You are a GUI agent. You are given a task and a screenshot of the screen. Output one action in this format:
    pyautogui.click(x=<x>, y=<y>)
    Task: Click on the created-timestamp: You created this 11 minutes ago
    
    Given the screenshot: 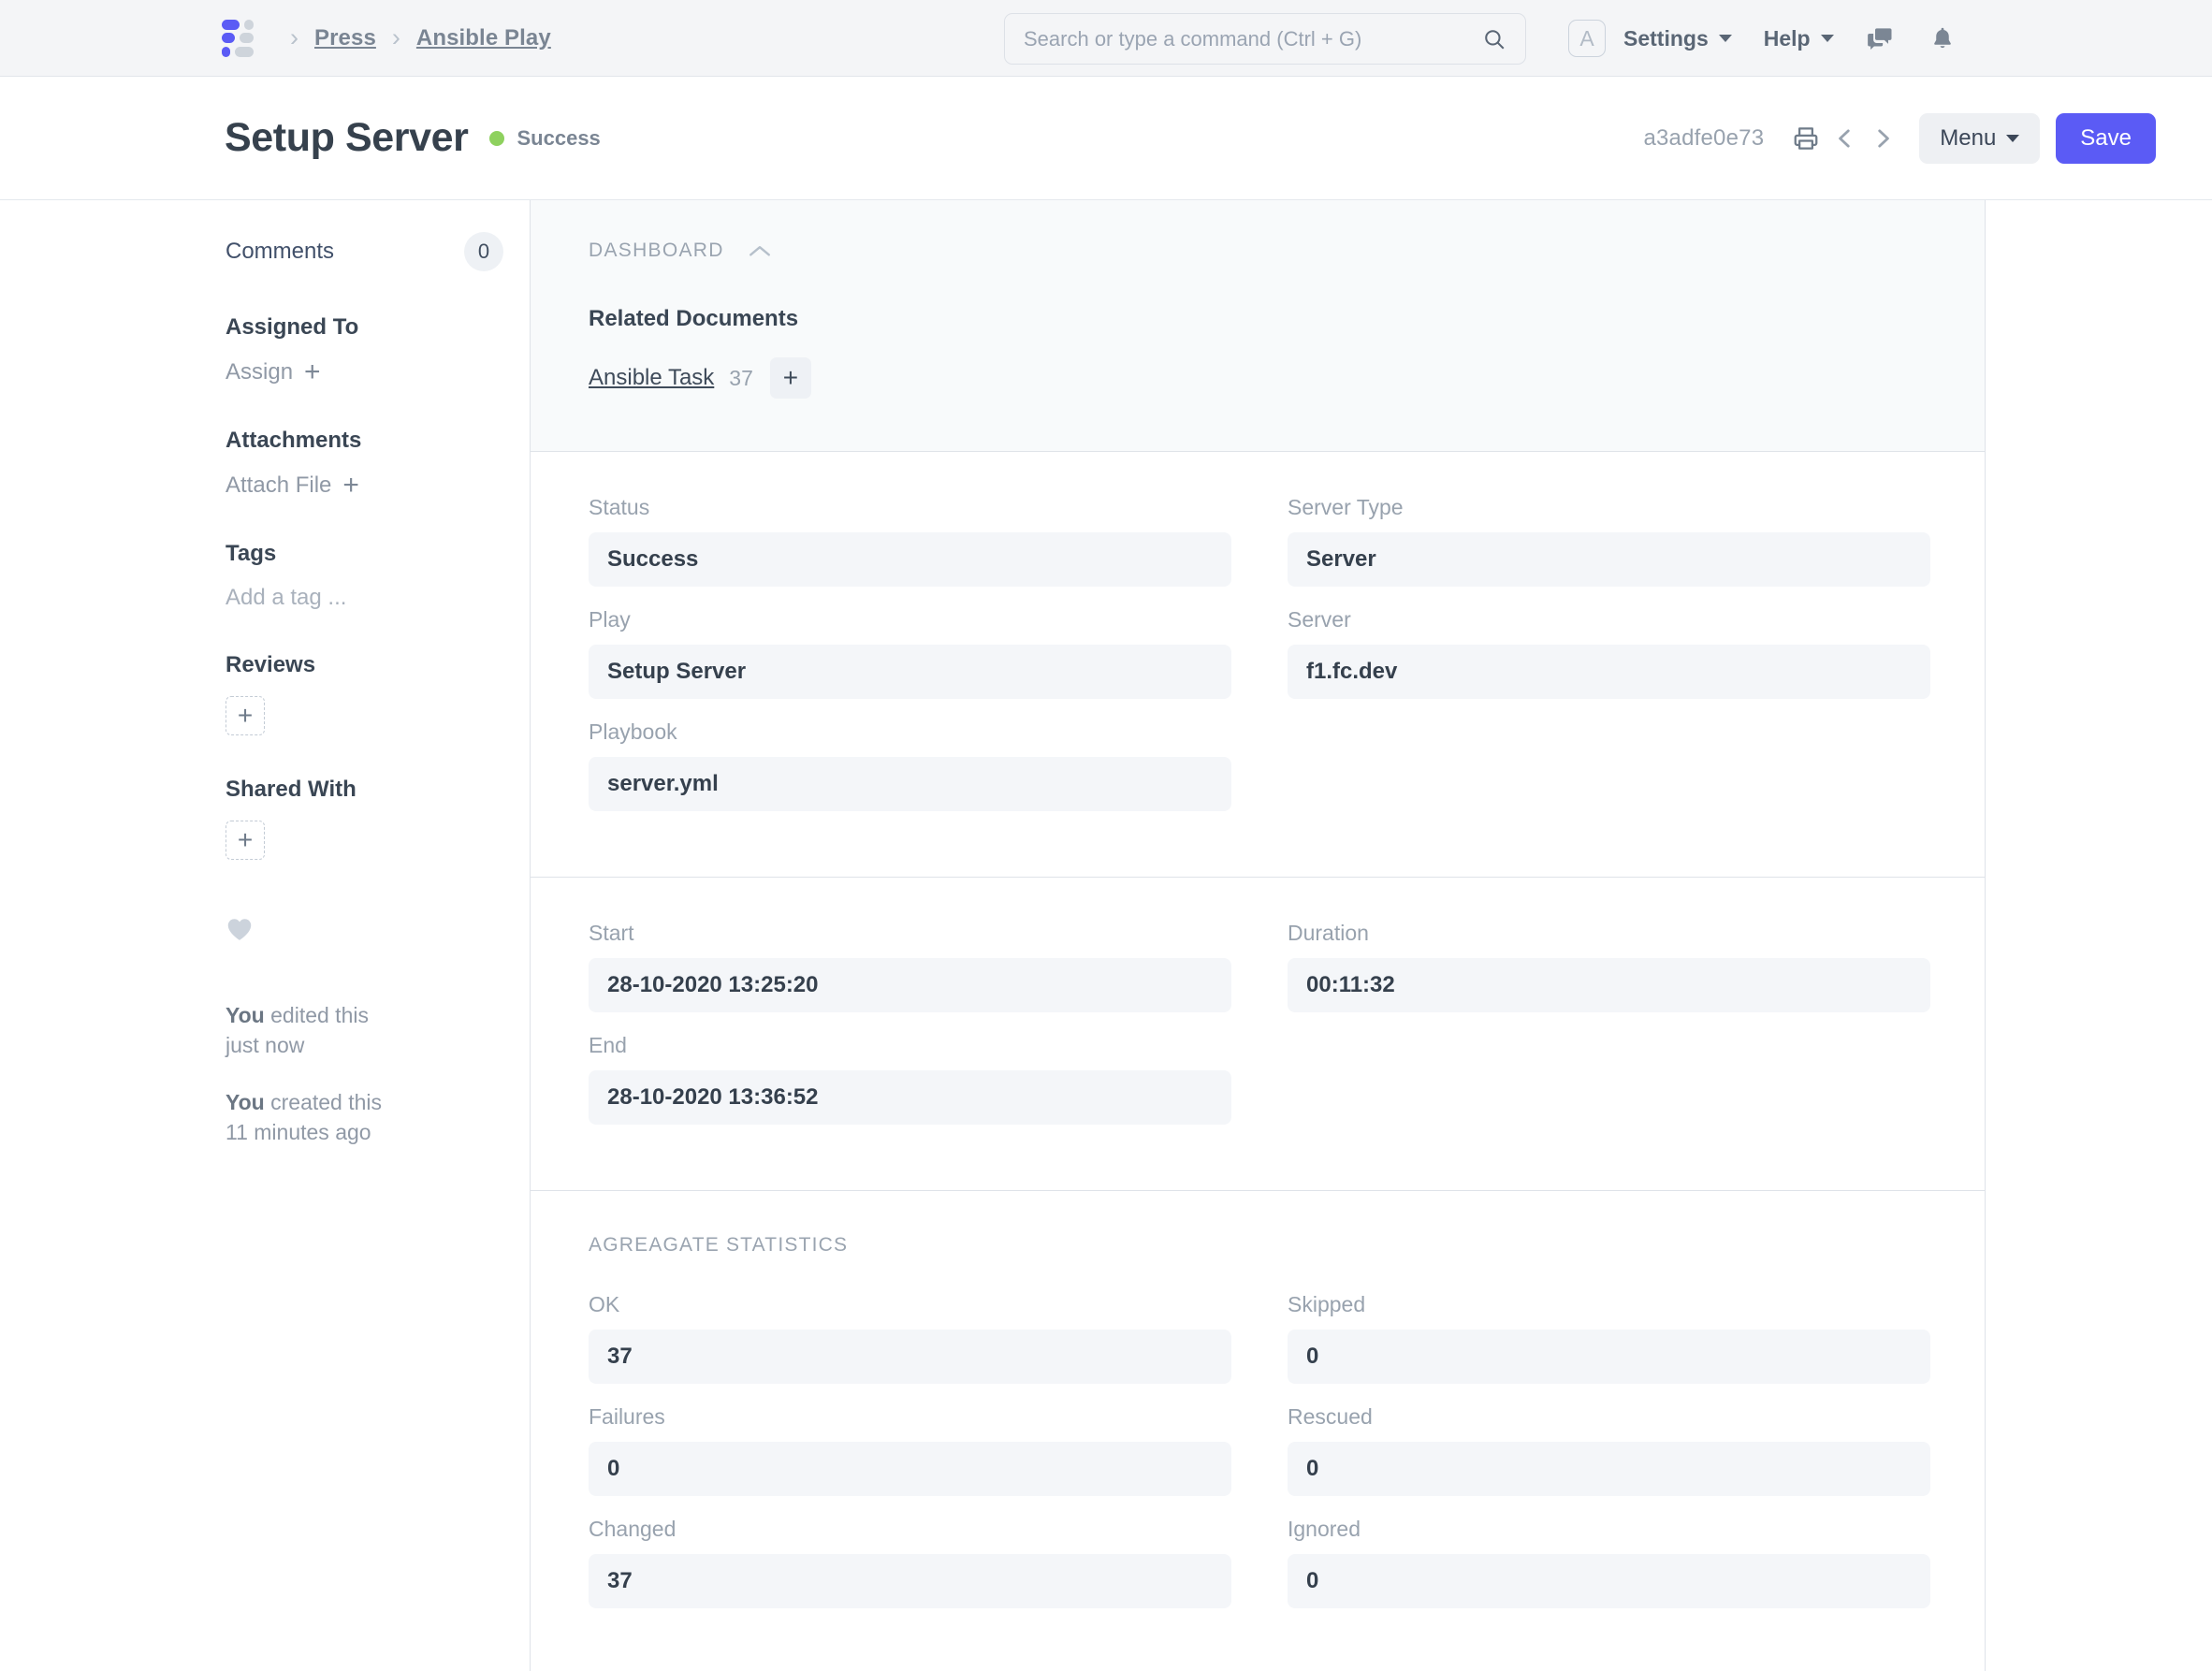 What is the action you would take?
    pyautogui.click(x=378, y=1117)
    